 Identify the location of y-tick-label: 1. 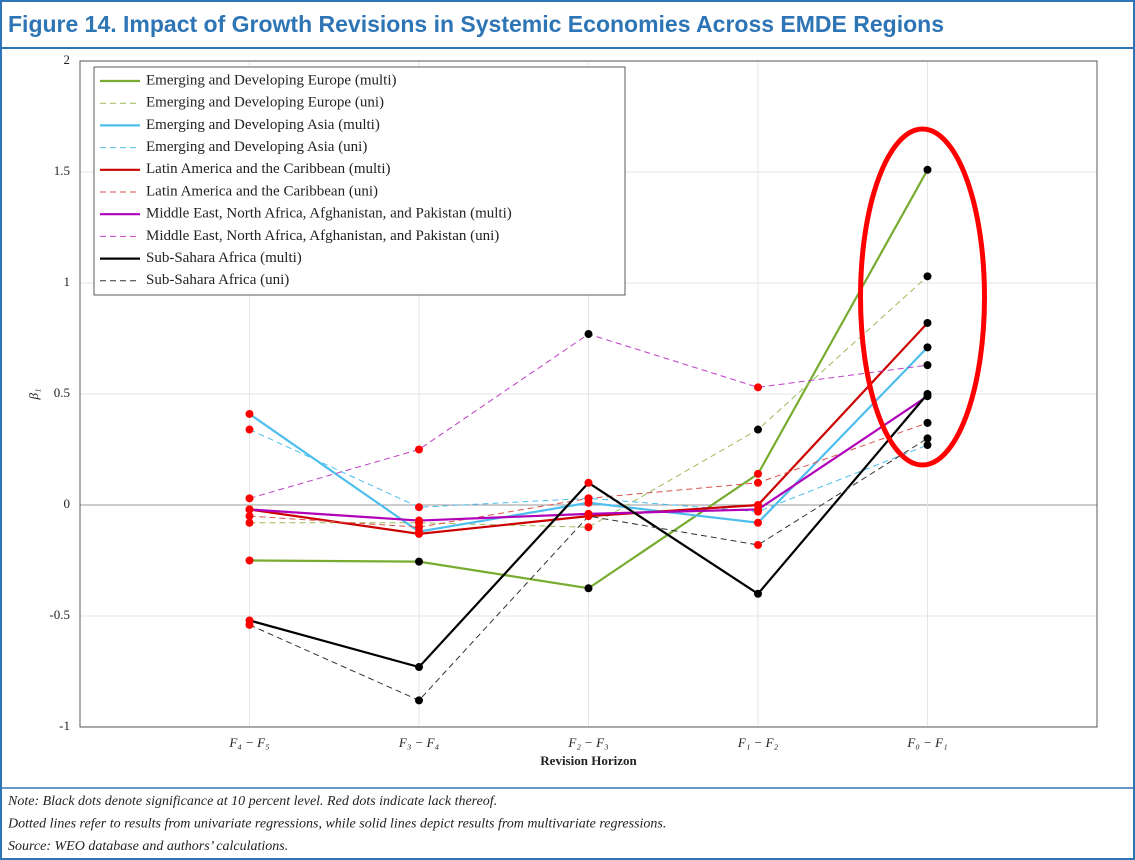
(67, 281).